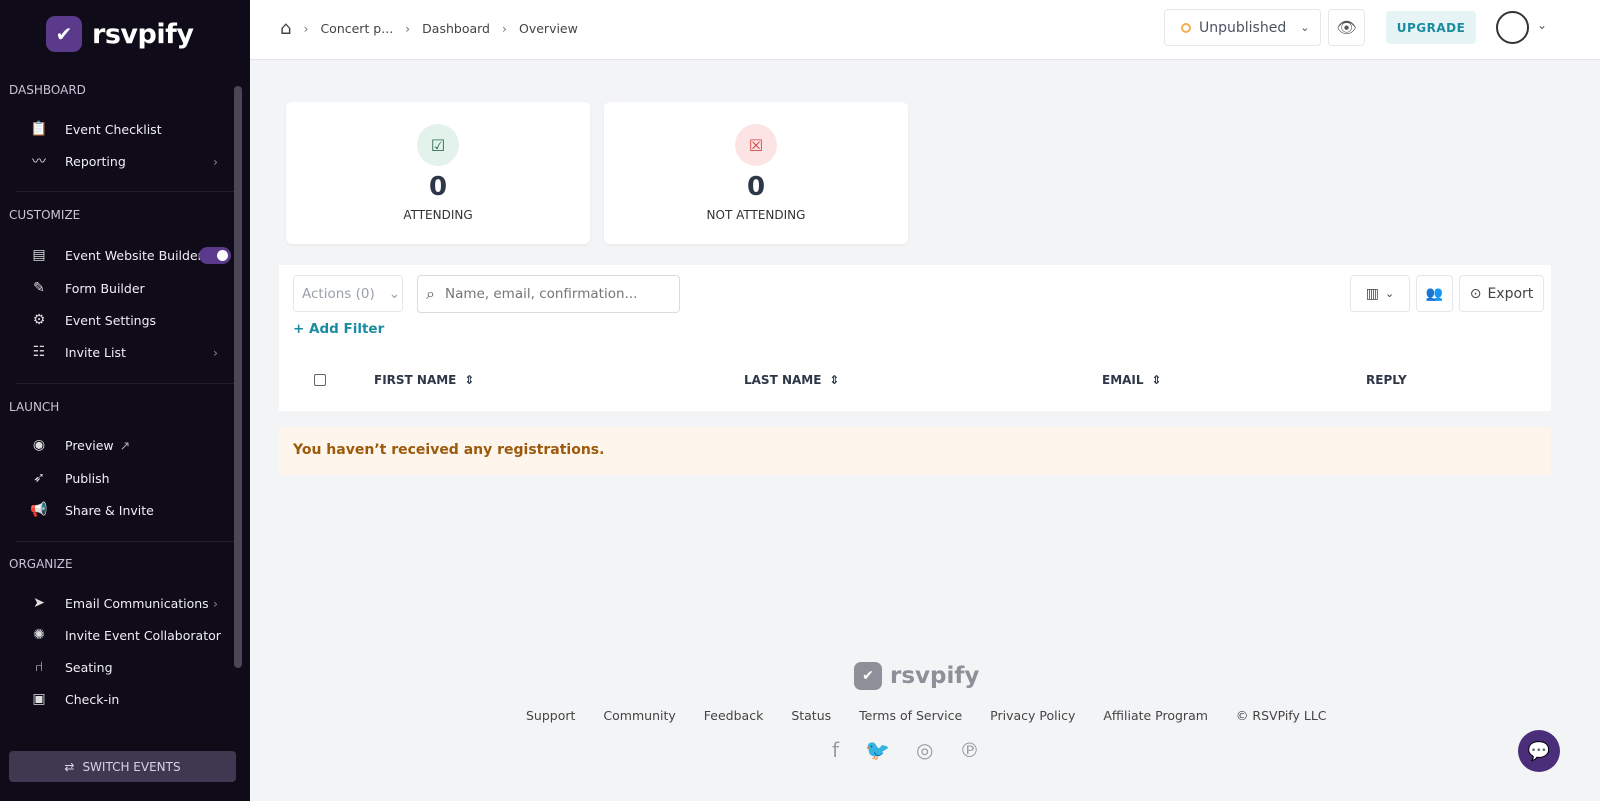  What do you see at coordinates (877, 750) in the screenshot?
I see `twitter-icon: 🐦` at bounding box center [877, 750].